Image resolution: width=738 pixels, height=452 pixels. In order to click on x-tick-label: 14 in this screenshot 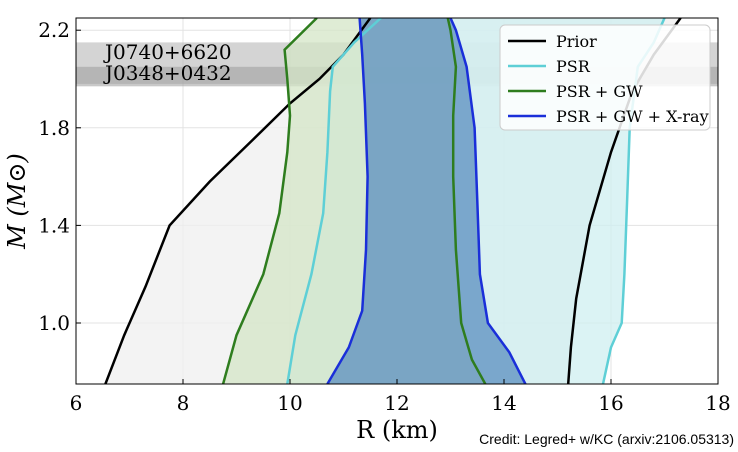, I will do `click(503, 403)`.